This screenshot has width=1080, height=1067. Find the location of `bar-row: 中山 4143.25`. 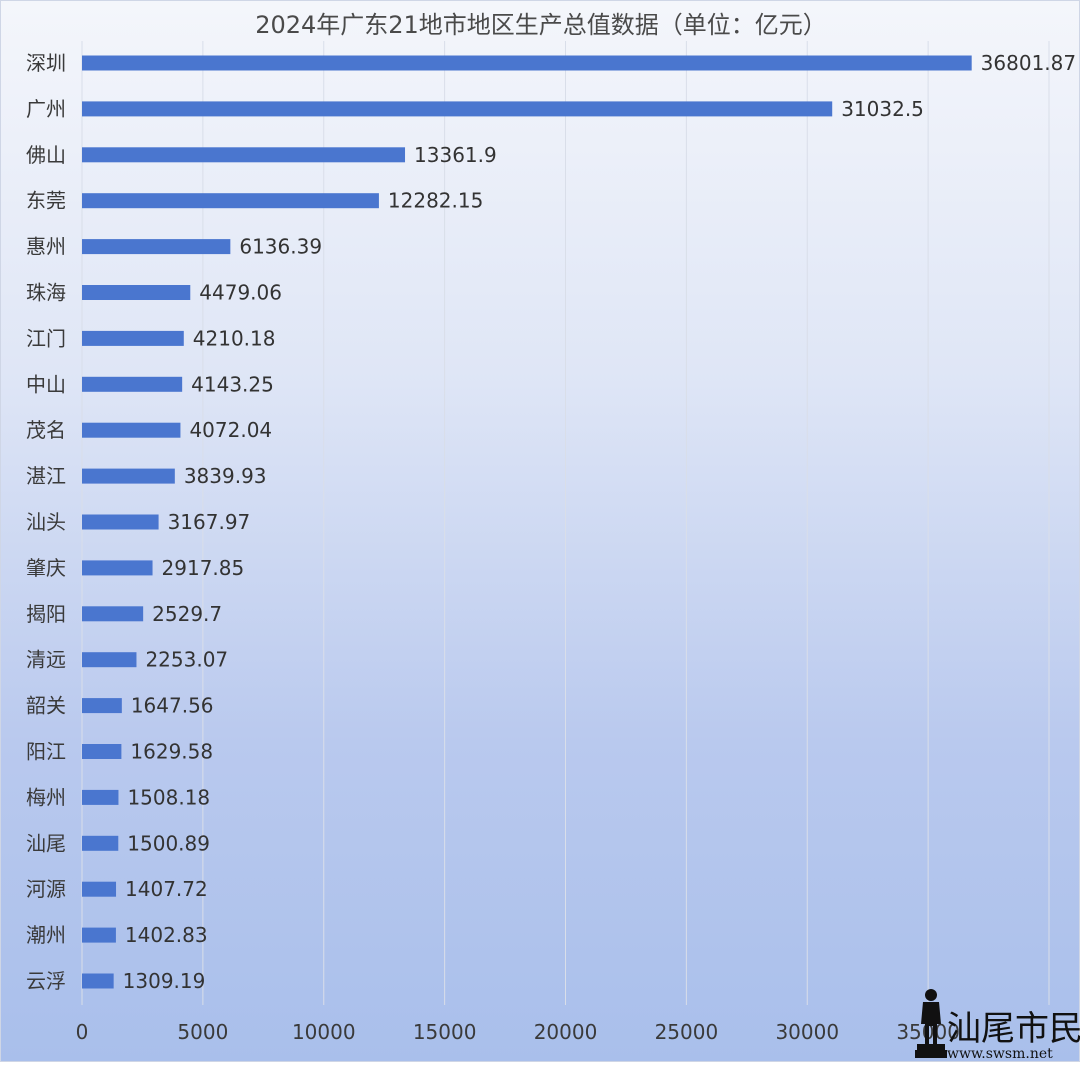

bar-row: 中山 4143.25 is located at coordinates (150, 384).